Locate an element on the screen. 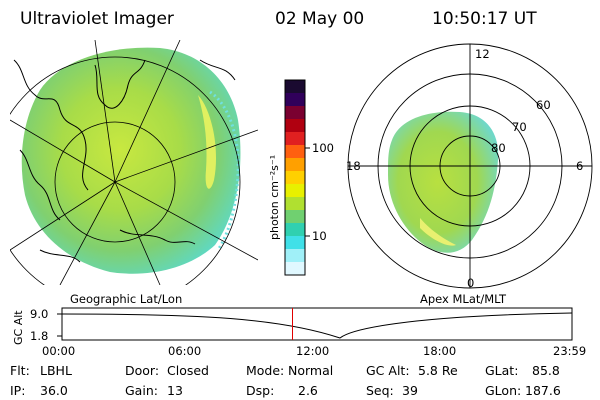  mlt-label-12: 12 is located at coordinates (482, 54).